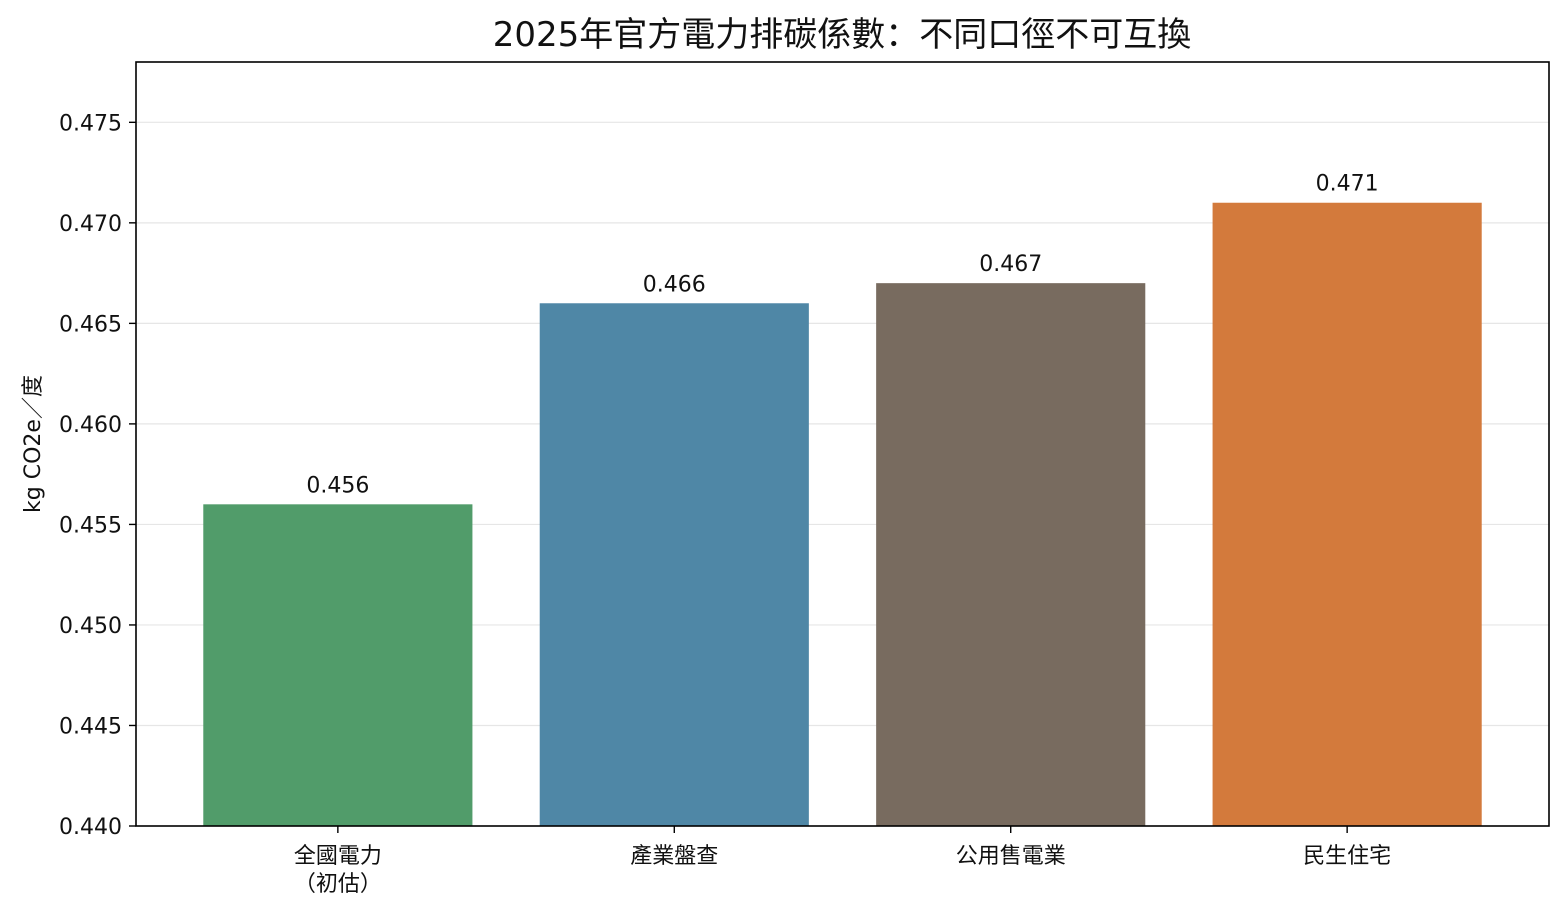  What do you see at coordinates (842, 35) in the screenshot?
I see `chart-title: 2025年官方電力排碳係數：不同口徑不可互換` at bounding box center [842, 35].